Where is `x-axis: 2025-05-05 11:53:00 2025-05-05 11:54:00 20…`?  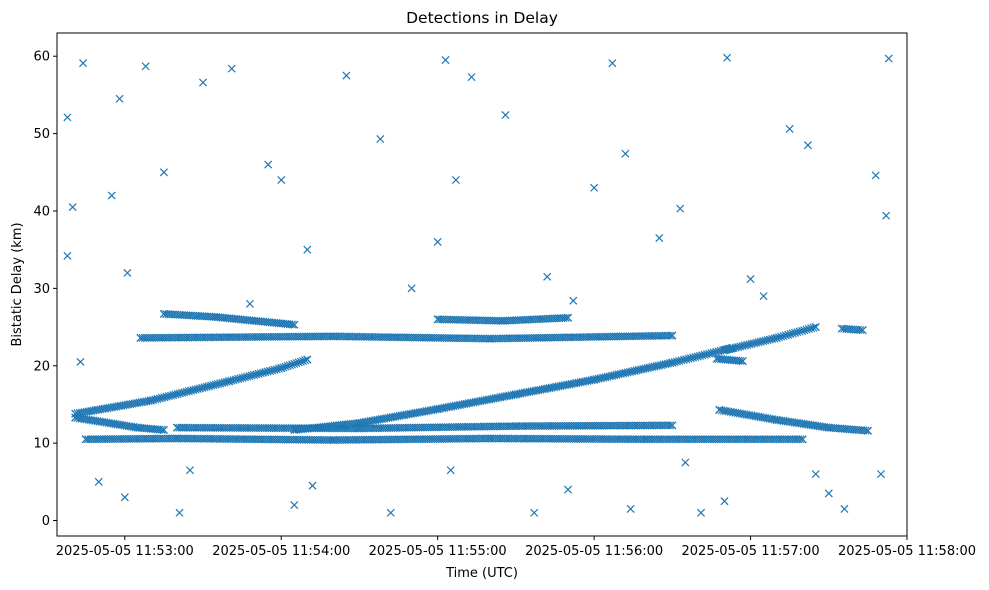
x-axis: 2025-05-05 11:53:00 2025-05-05 11:54:00 20… is located at coordinates (516, 547).